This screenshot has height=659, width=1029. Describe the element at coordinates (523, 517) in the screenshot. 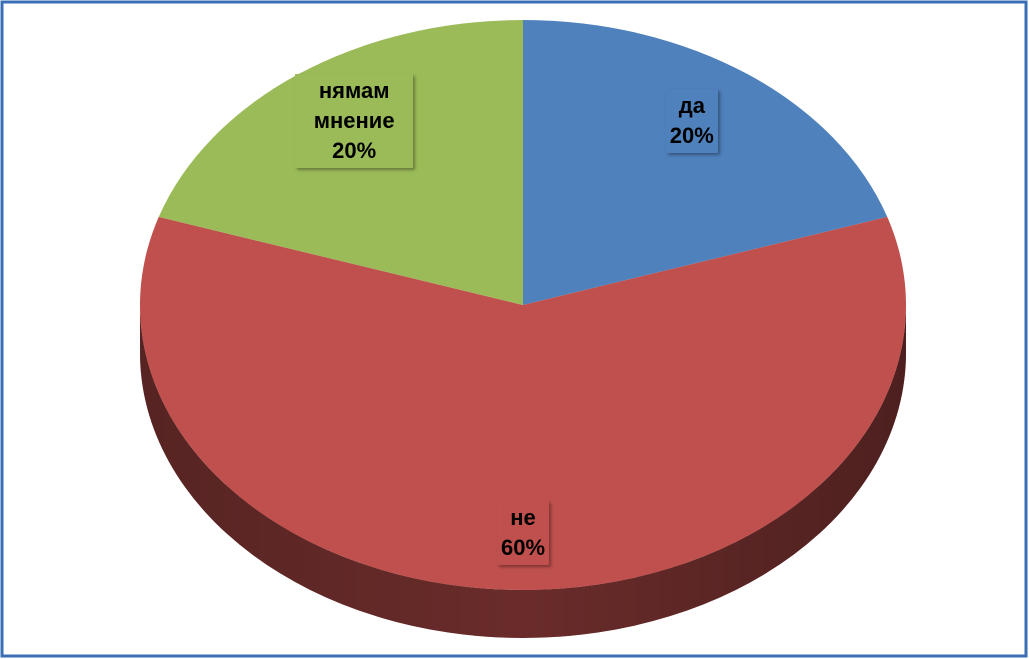

I see `label-name: не` at that location.